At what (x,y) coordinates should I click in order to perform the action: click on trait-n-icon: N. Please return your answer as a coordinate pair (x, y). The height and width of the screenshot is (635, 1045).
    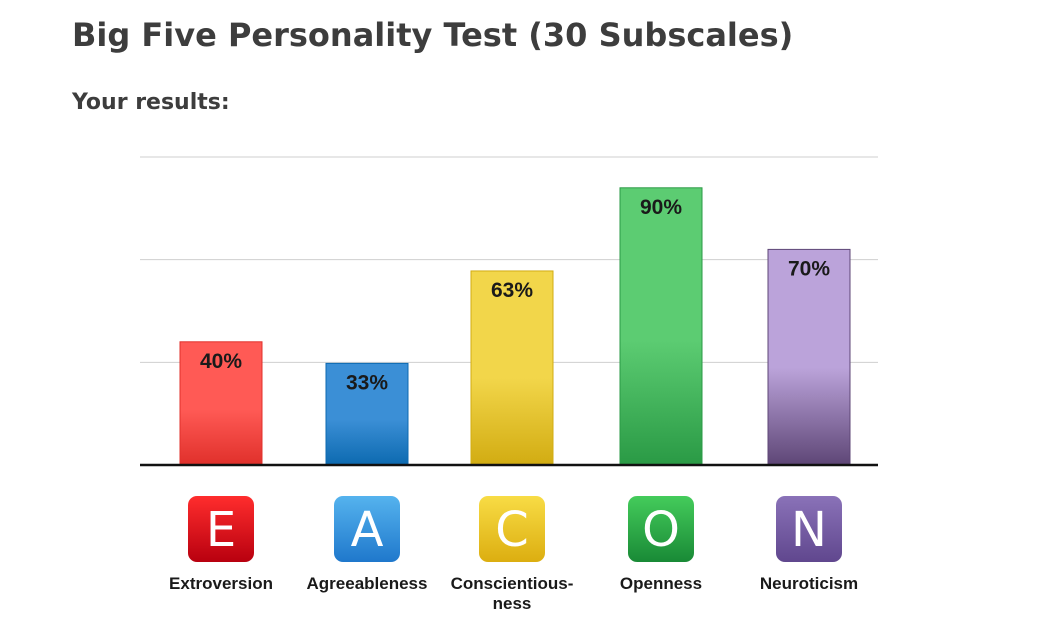
    Looking at the image, I should click on (809, 529).